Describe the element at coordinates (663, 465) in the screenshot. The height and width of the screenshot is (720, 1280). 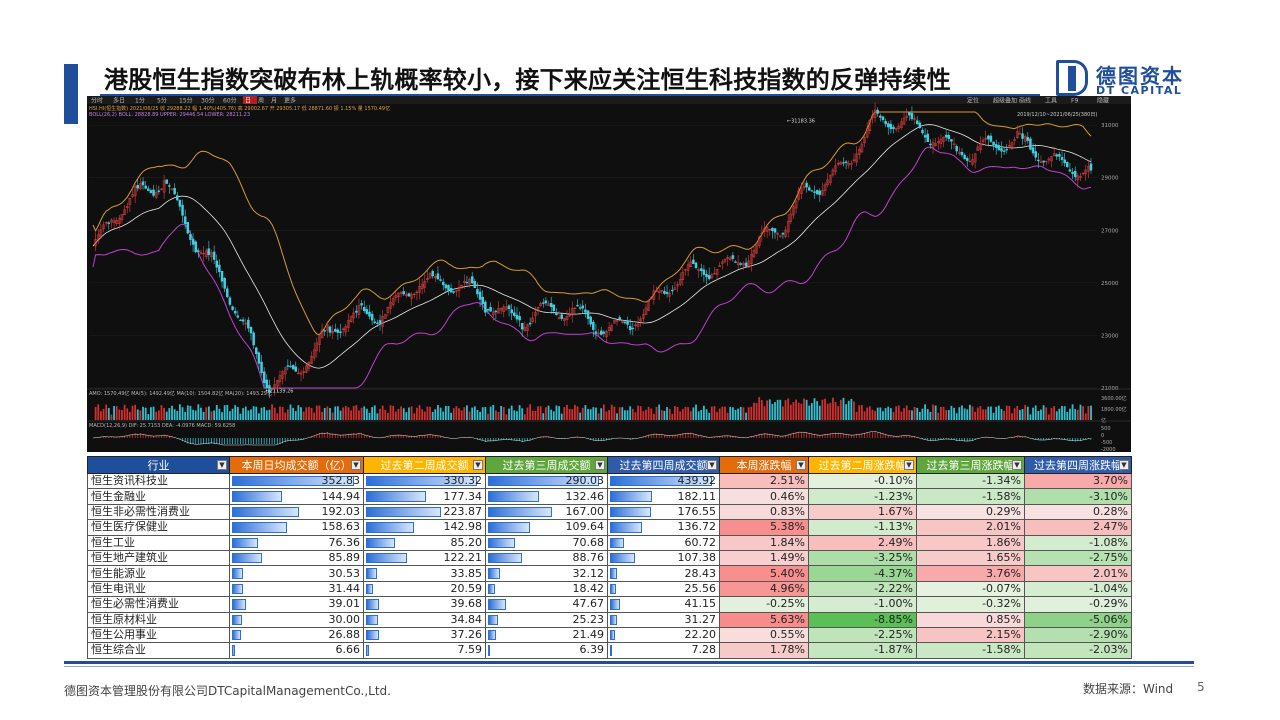
I see `header-4: 过去第四周成交额 ▼` at that location.